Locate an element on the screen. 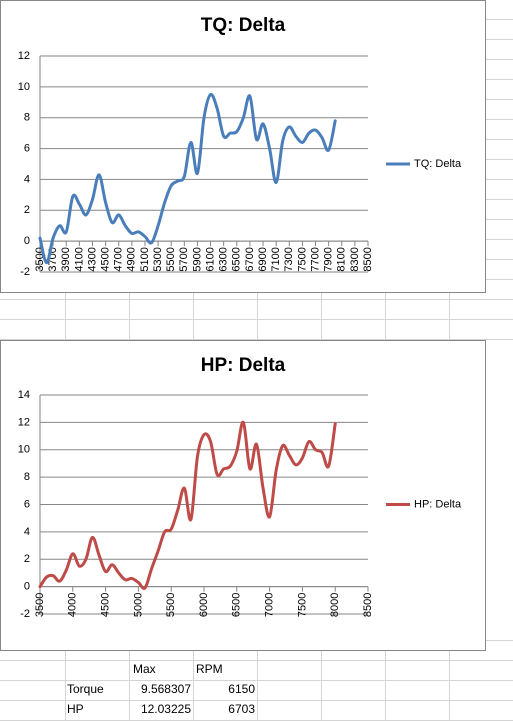 The image size is (513, 721). x-tick-label: 6000 is located at coordinates (204, 605).